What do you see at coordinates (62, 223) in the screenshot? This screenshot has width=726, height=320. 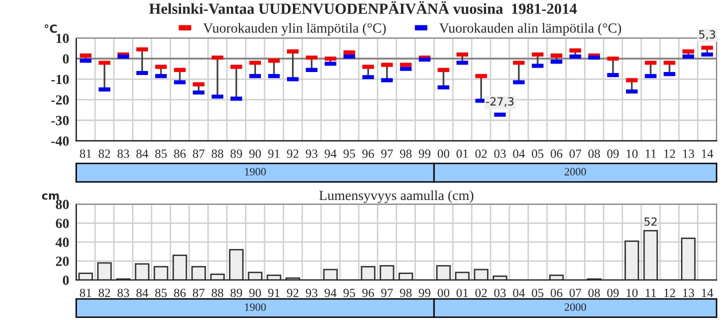 I see `y-tick-label: 60` at bounding box center [62, 223].